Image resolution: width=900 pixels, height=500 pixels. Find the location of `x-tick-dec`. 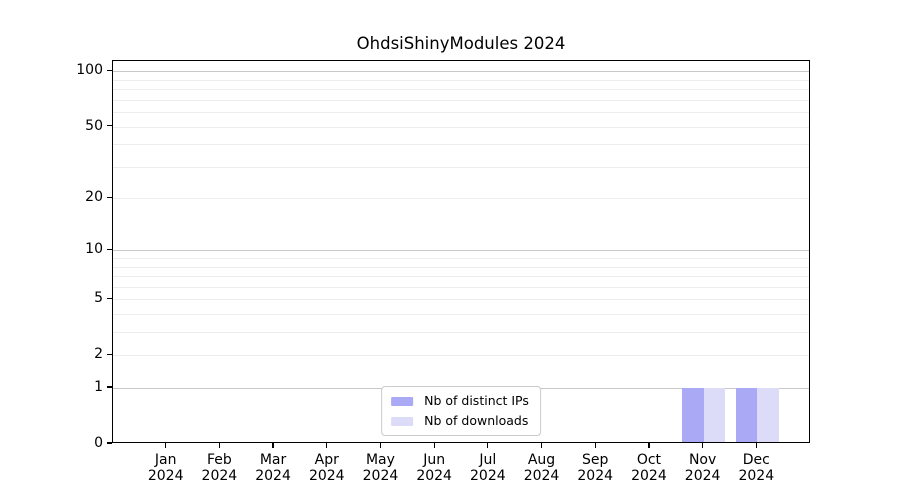

x-tick-dec is located at coordinates (756, 445).